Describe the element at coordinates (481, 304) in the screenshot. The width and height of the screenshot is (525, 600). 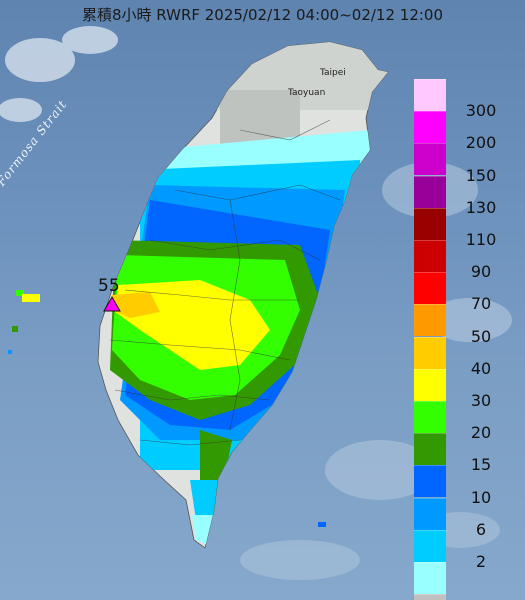
I see `legend-label: 70` at that location.